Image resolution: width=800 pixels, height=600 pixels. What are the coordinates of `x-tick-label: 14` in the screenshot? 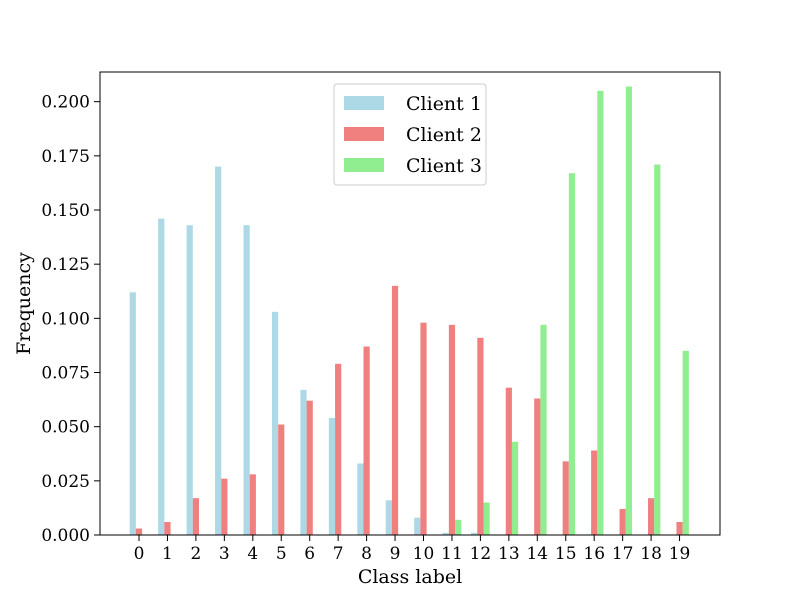 It's located at (537, 554).